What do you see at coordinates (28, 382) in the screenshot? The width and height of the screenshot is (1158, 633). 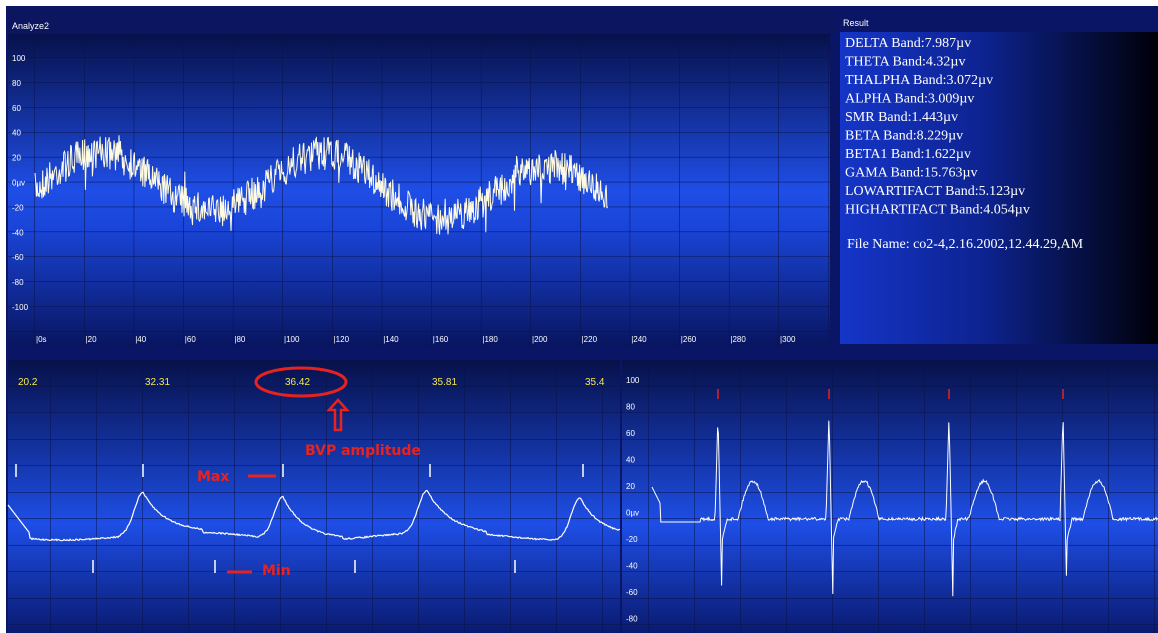 I see `bvp-amplitude: 20.2` at bounding box center [28, 382].